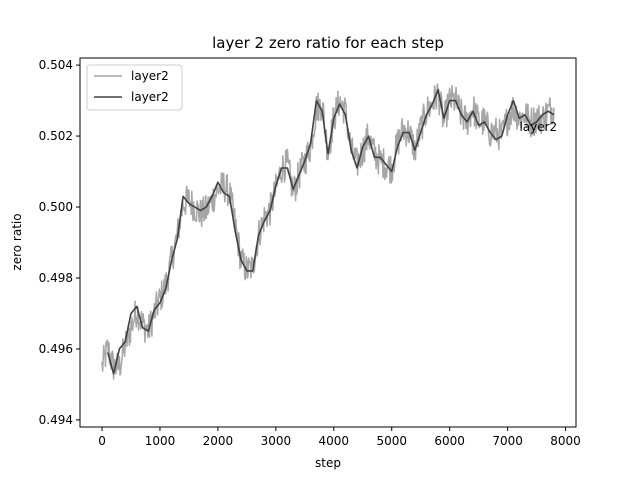 Image resolution: width=640 pixels, height=480 pixels. I want to click on annotation-label: layer2, so click(538, 127).